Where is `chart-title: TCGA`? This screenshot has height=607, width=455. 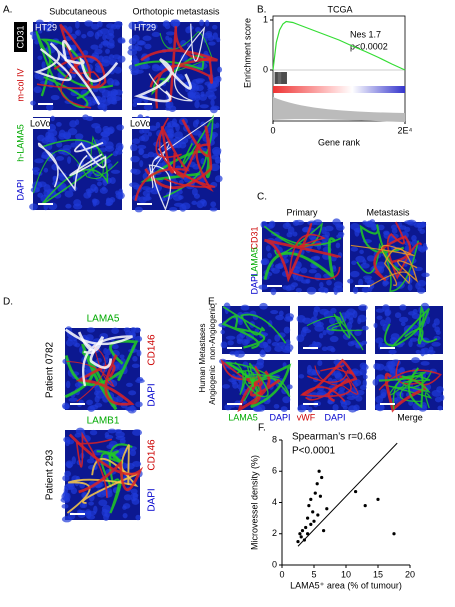 chart-title: TCGA is located at coordinates (339, 9).